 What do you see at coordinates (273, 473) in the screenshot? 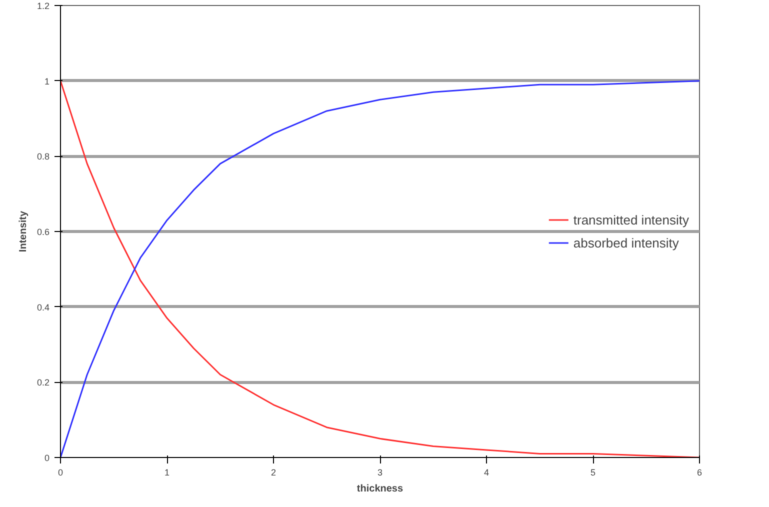
I see `x-tick-label: 2` at bounding box center [273, 473].